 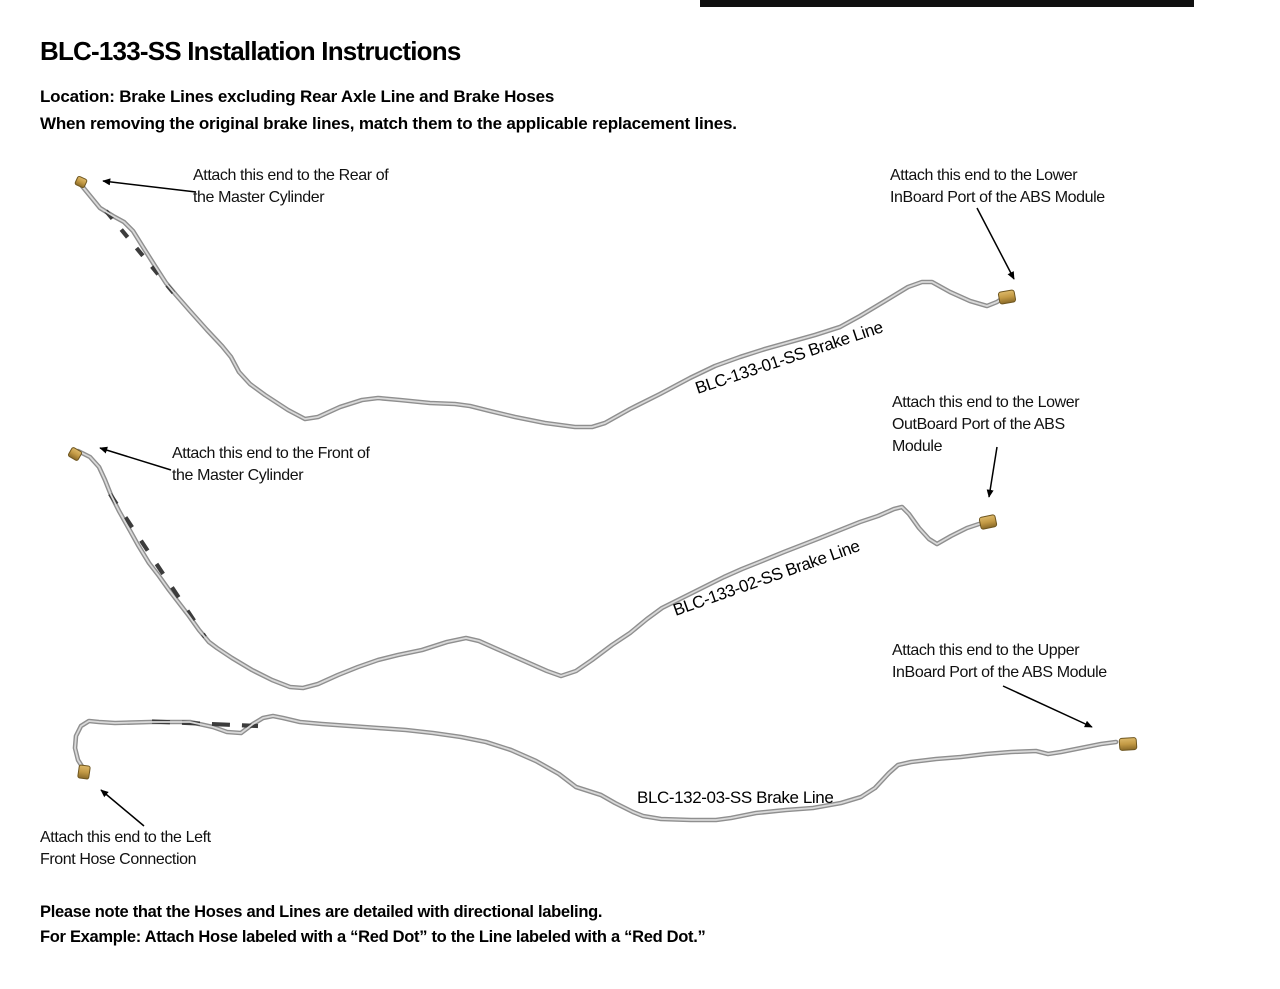 What do you see at coordinates (149, 185) in the screenshot?
I see `arrow-rear-master-cylinder` at bounding box center [149, 185].